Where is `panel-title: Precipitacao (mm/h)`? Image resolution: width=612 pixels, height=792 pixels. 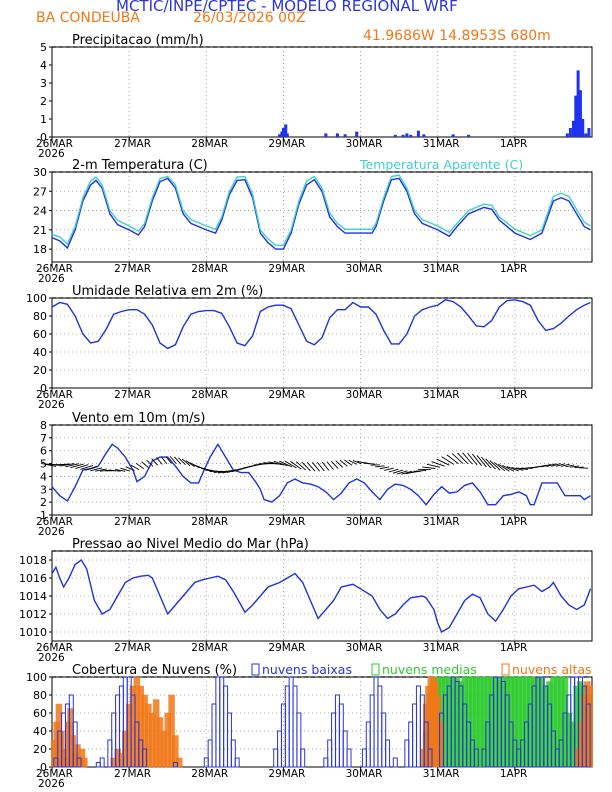 panel-title: Precipitacao (mm/h) is located at coordinates (138, 40).